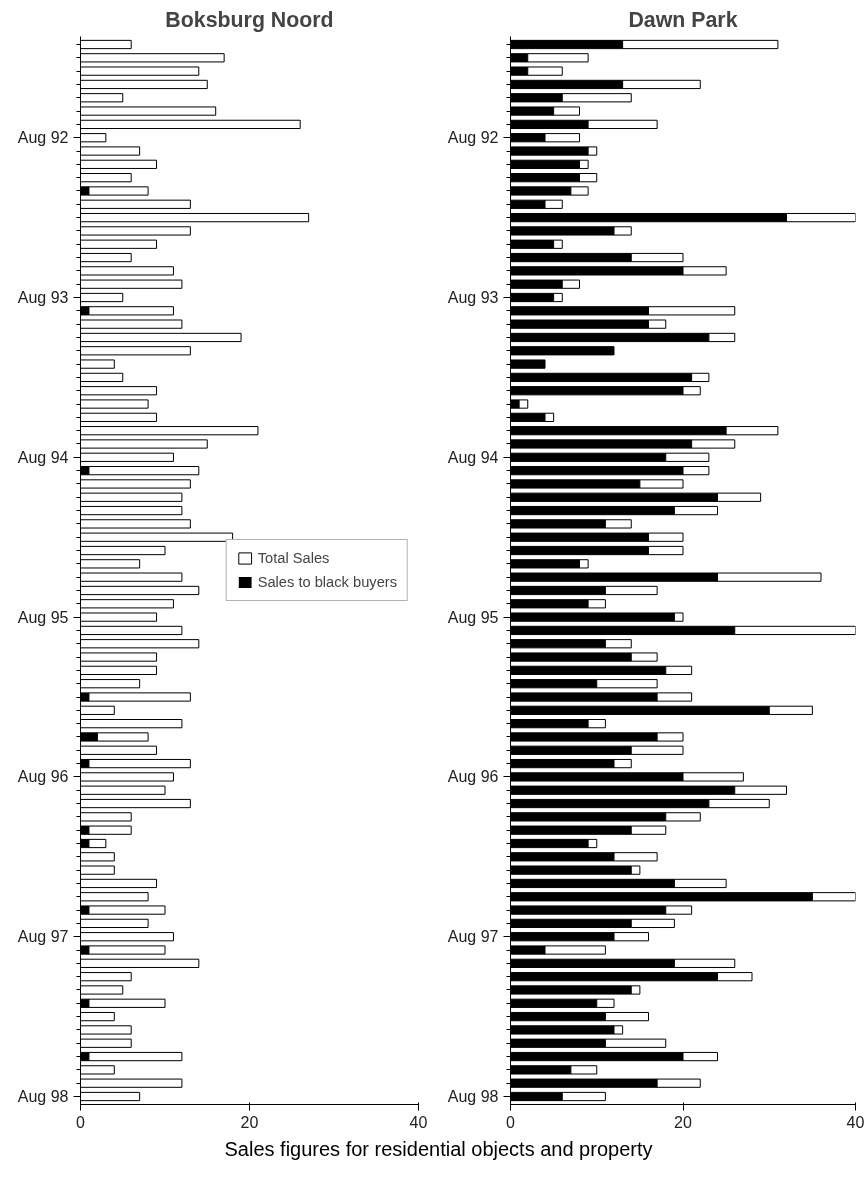  Describe the element at coordinates (438, 1149) in the screenshot. I see `x-axis-title: Sales figures for residential objects and property` at that location.